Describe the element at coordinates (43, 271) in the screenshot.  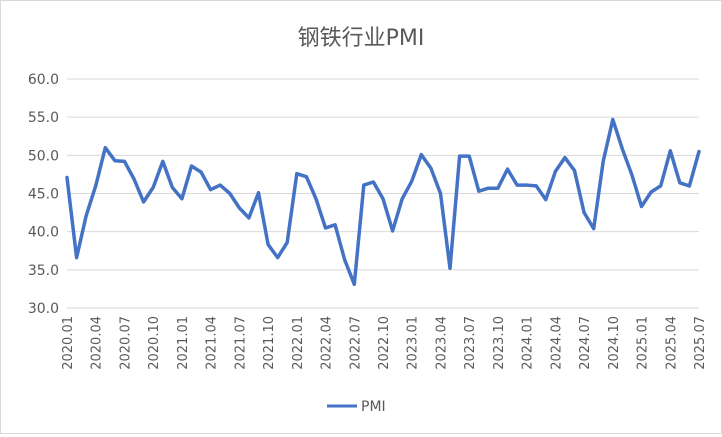
I see `y-tick-label: 35.0` at that location.